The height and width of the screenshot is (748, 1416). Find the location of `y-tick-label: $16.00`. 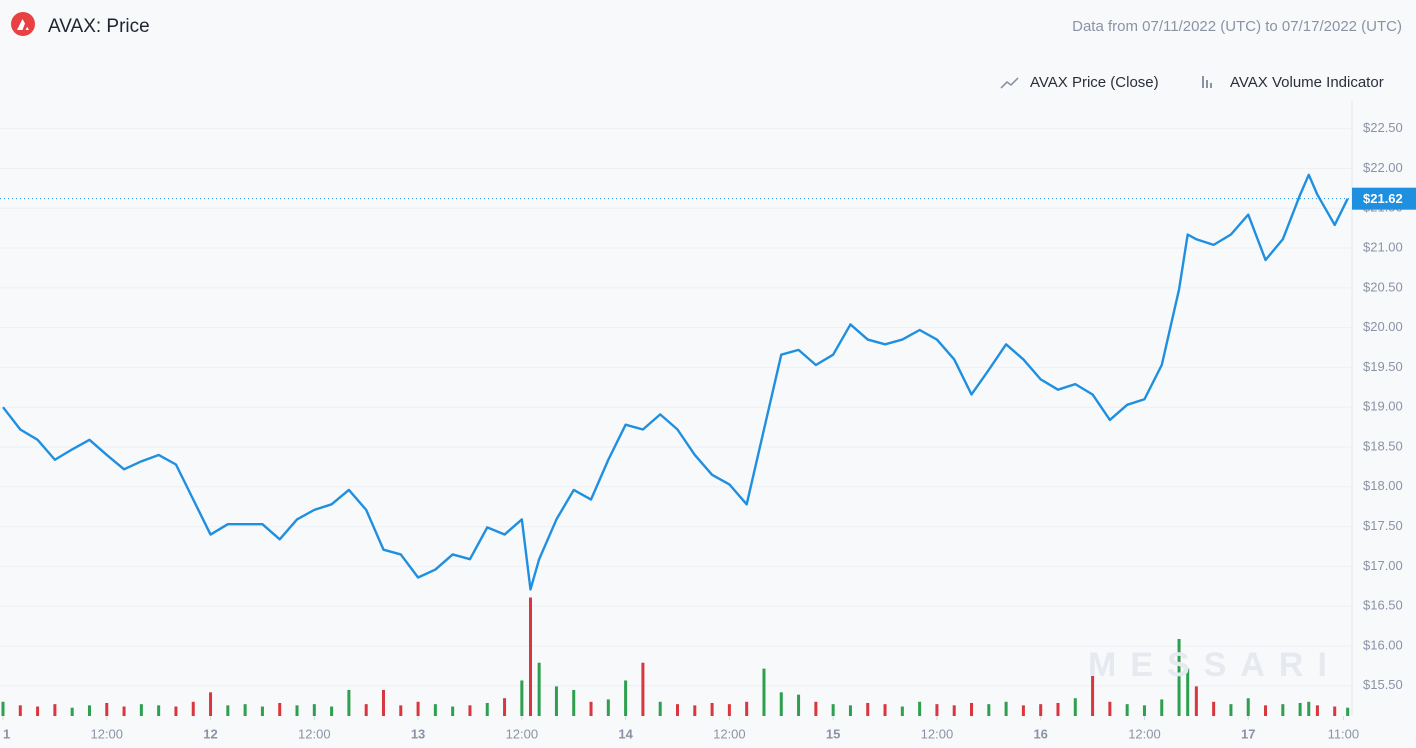

y-tick-label: $16.00 is located at coordinates (1383, 644).